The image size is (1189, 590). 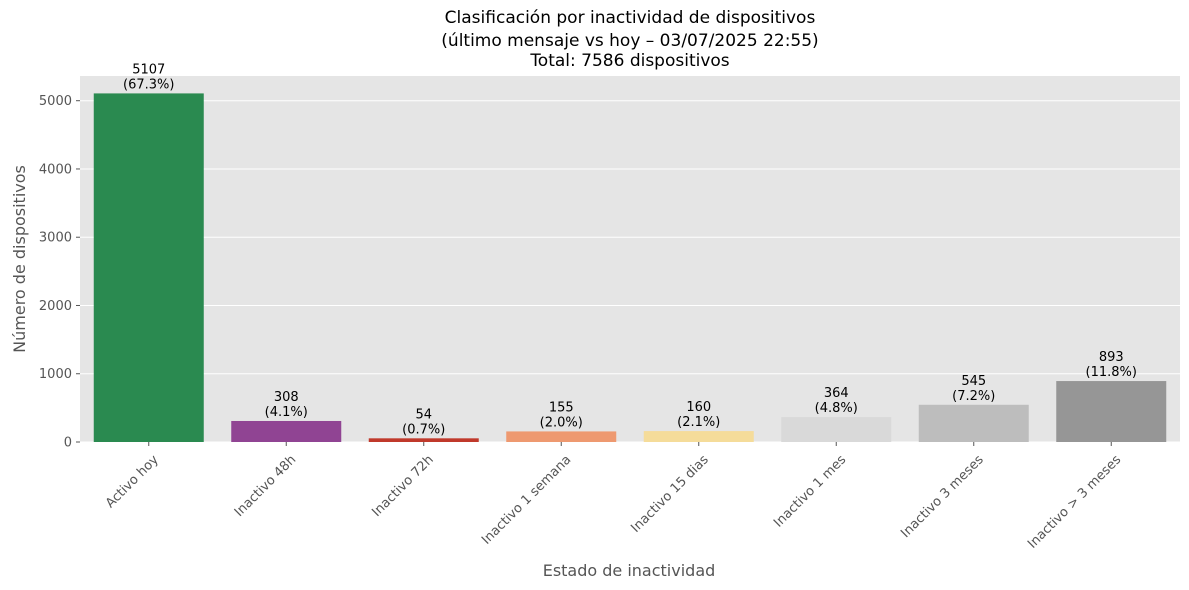 What do you see at coordinates (286, 412) in the screenshot?
I see `bar-percent-label: (4.1%)` at bounding box center [286, 412].